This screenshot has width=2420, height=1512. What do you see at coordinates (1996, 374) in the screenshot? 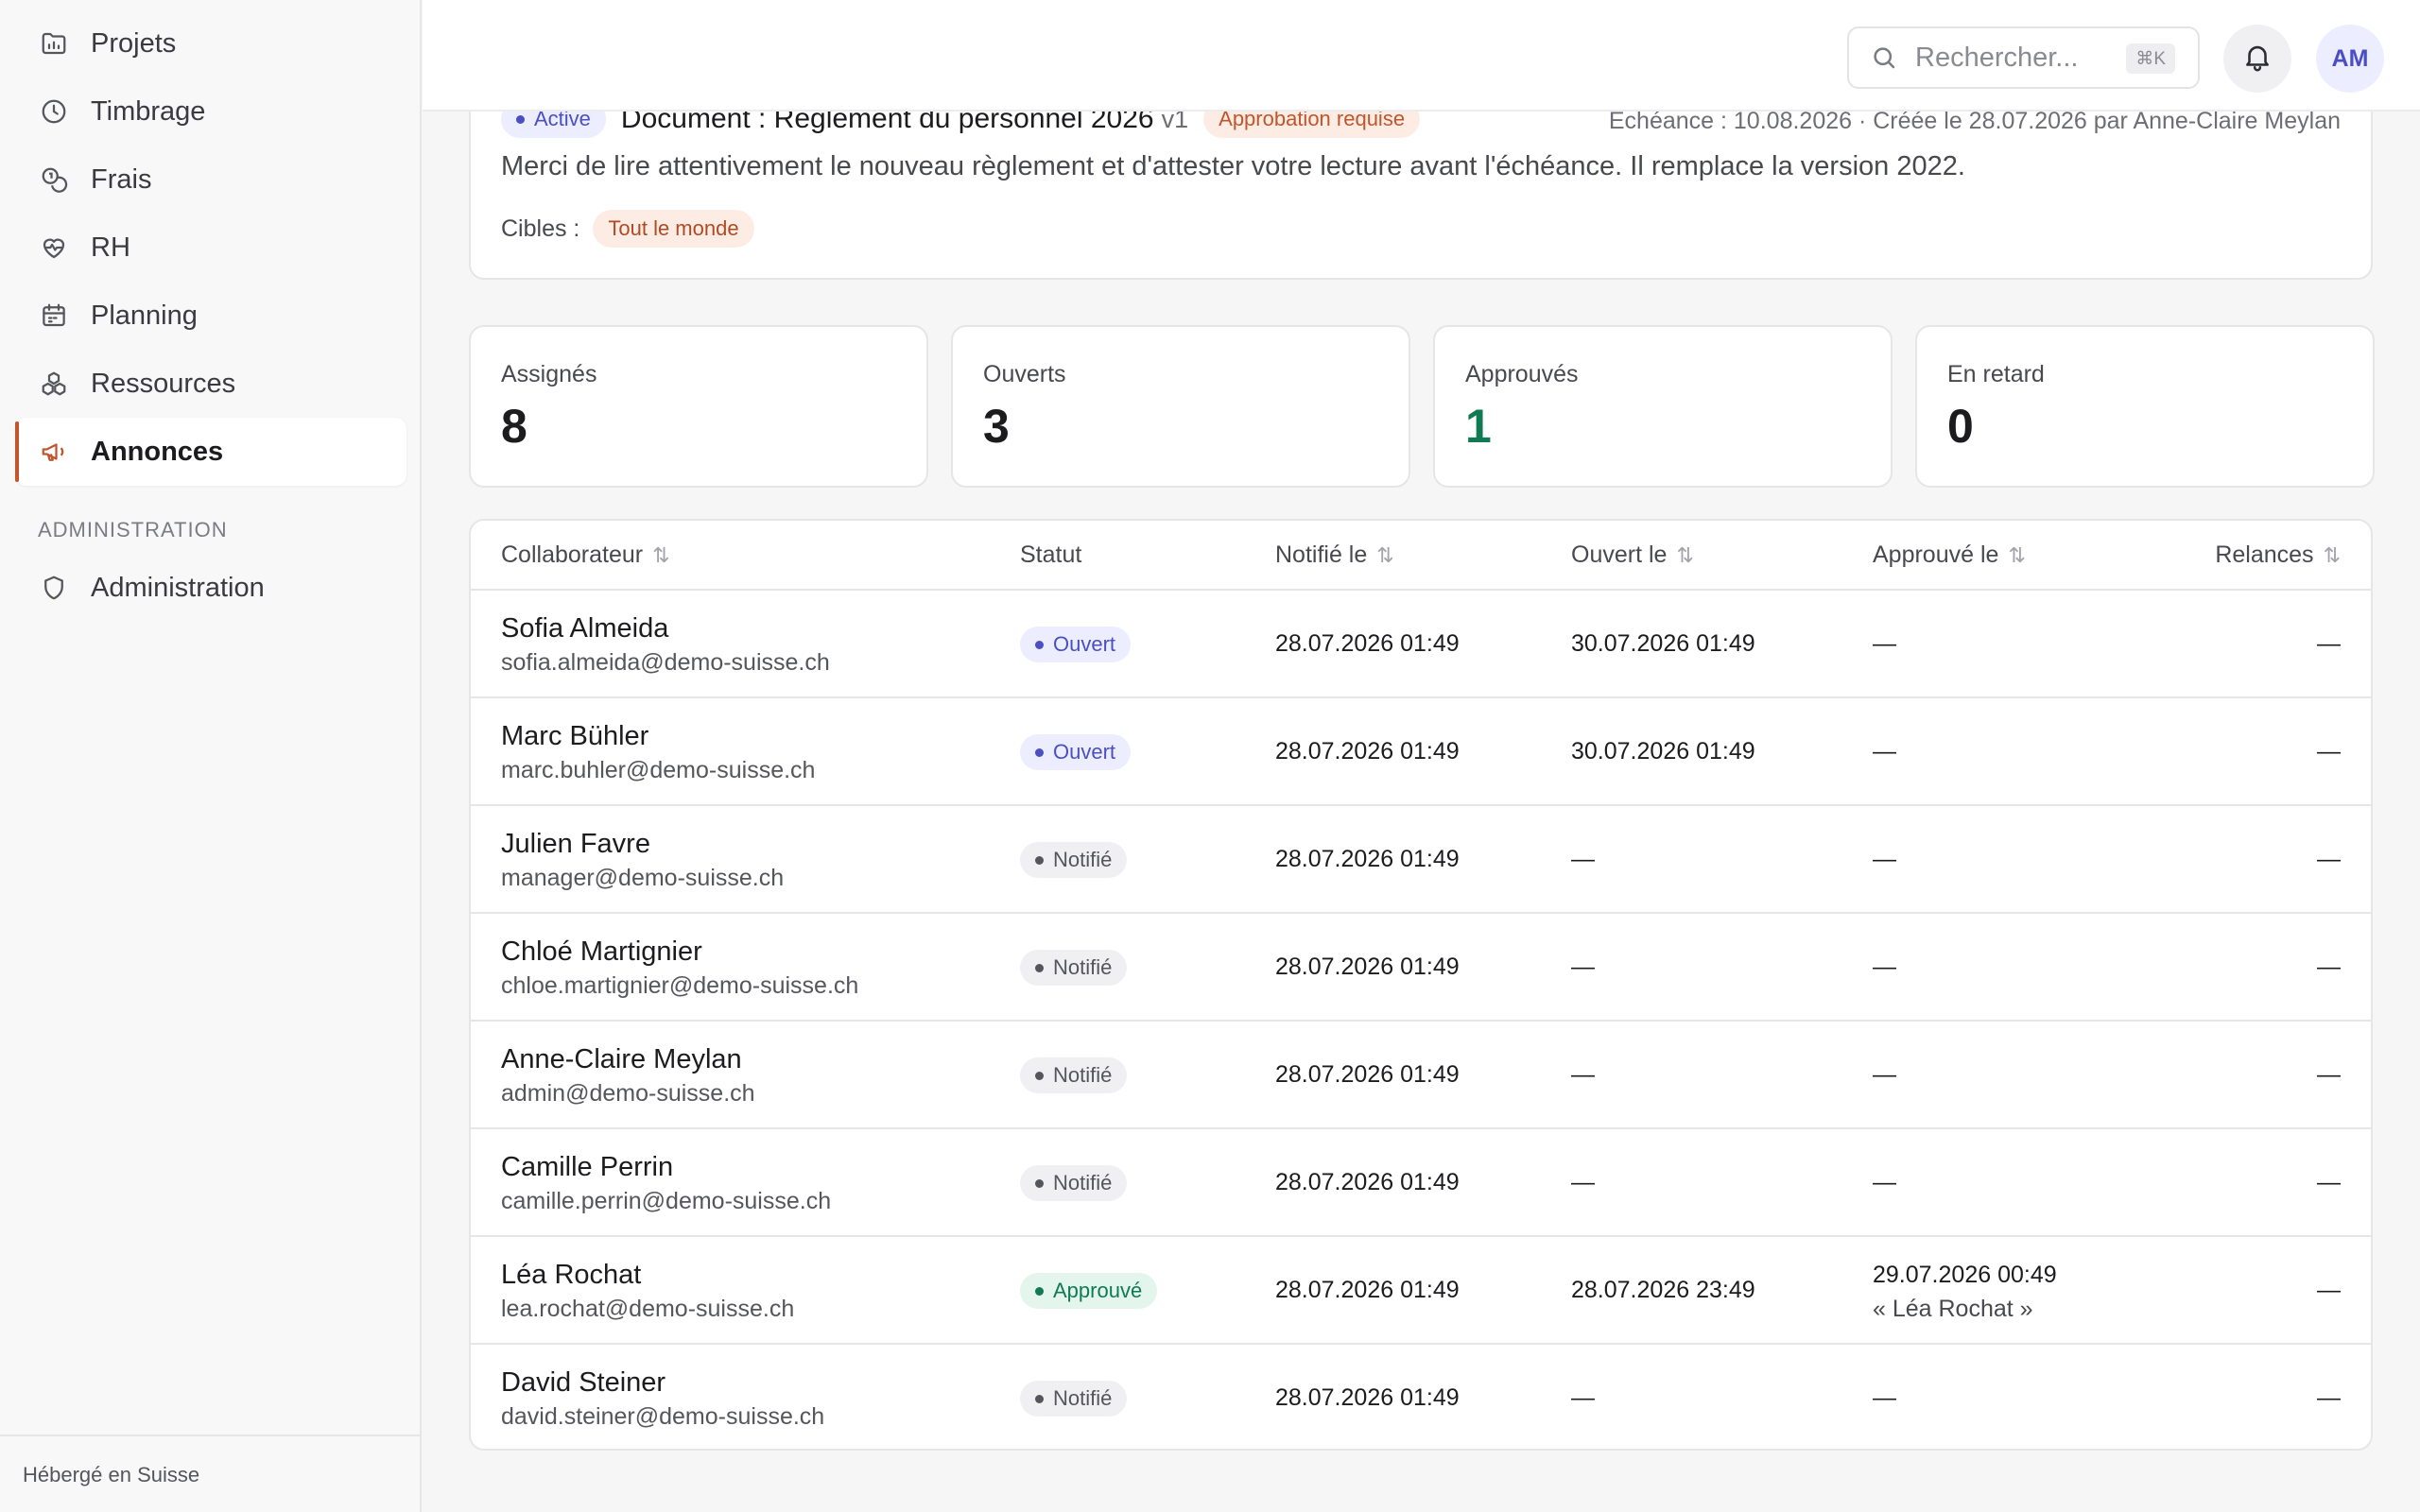
I see `stat-label: En retard` at bounding box center [1996, 374].